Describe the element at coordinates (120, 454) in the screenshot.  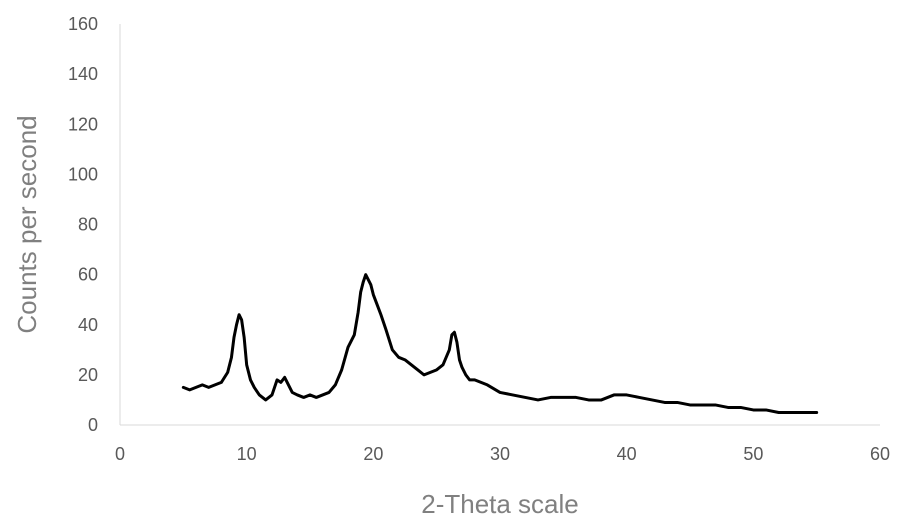
I see `x-tick-label: 0` at that location.